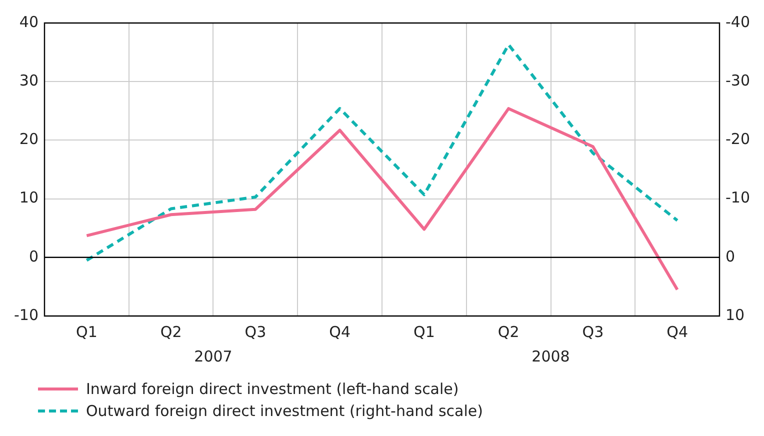 This screenshot has width=764, height=436. I want to click on y2-tick-label: -10, so click(738, 197).